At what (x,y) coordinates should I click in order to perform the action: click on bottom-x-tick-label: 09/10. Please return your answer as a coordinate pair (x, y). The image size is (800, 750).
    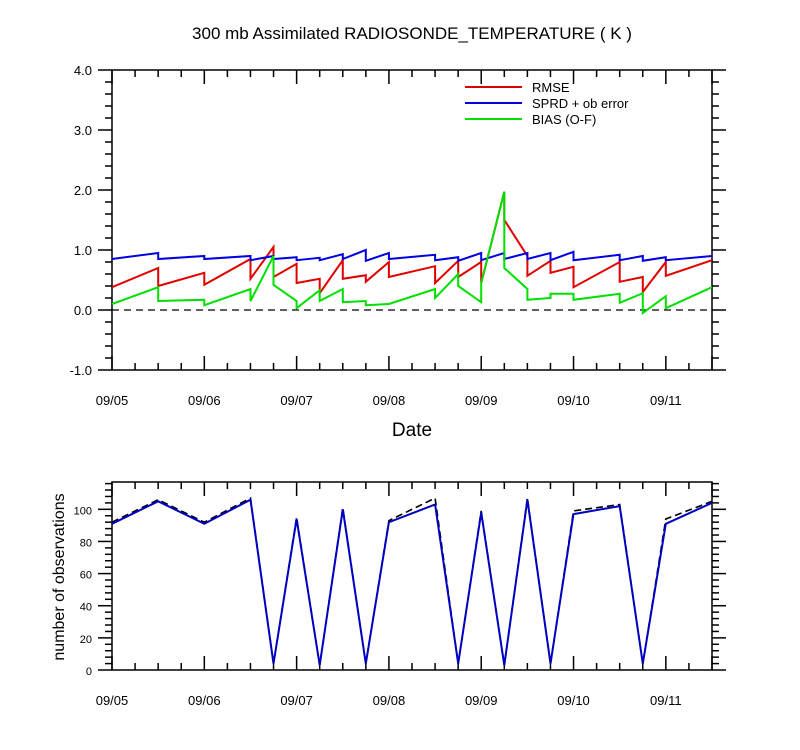
    Looking at the image, I should click on (573, 700).